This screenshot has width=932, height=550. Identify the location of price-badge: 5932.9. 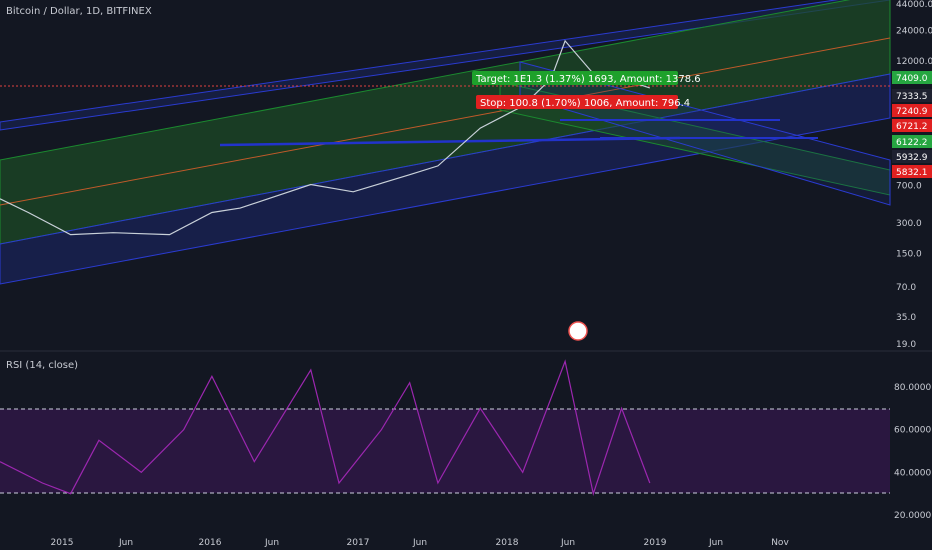
(912, 156).